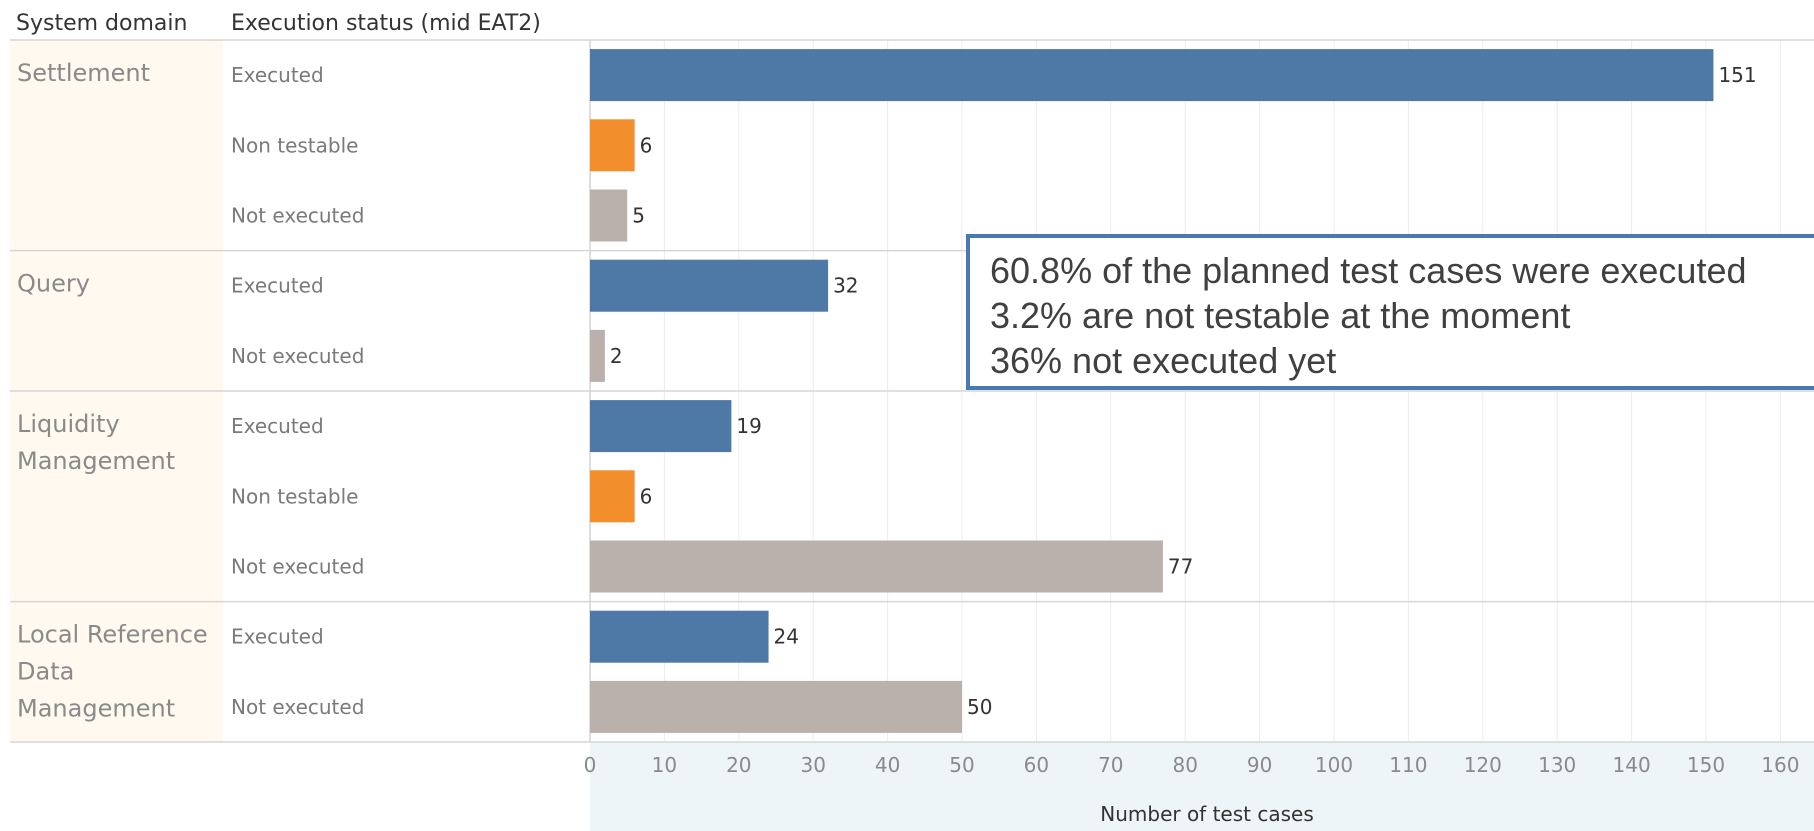  Describe the element at coordinates (738, 765) in the screenshot. I see `x-tick-label: 20` at that location.